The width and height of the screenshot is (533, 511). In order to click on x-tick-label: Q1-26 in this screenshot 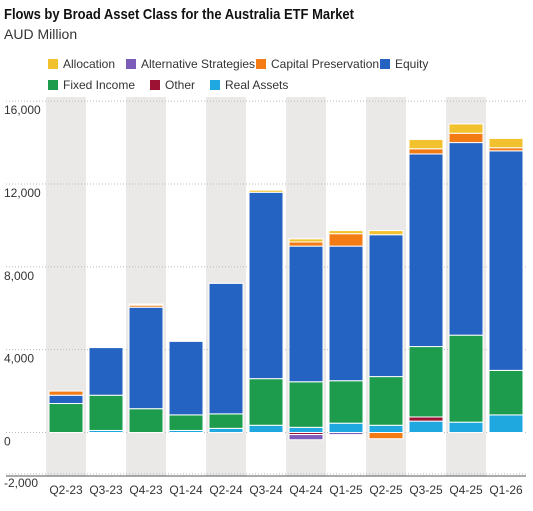, I will do `click(506, 490)`.